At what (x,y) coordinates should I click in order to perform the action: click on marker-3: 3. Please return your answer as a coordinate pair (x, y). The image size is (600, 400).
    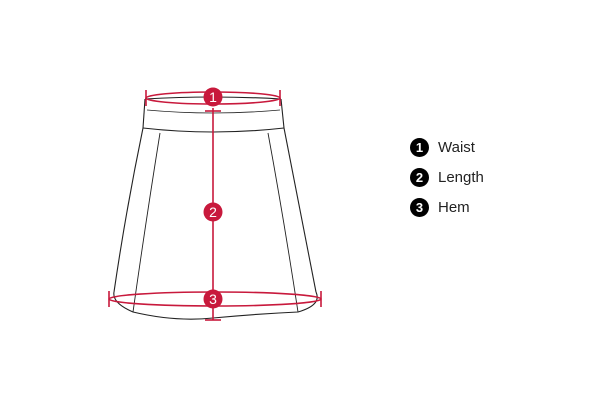
    Looking at the image, I should click on (213, 299).